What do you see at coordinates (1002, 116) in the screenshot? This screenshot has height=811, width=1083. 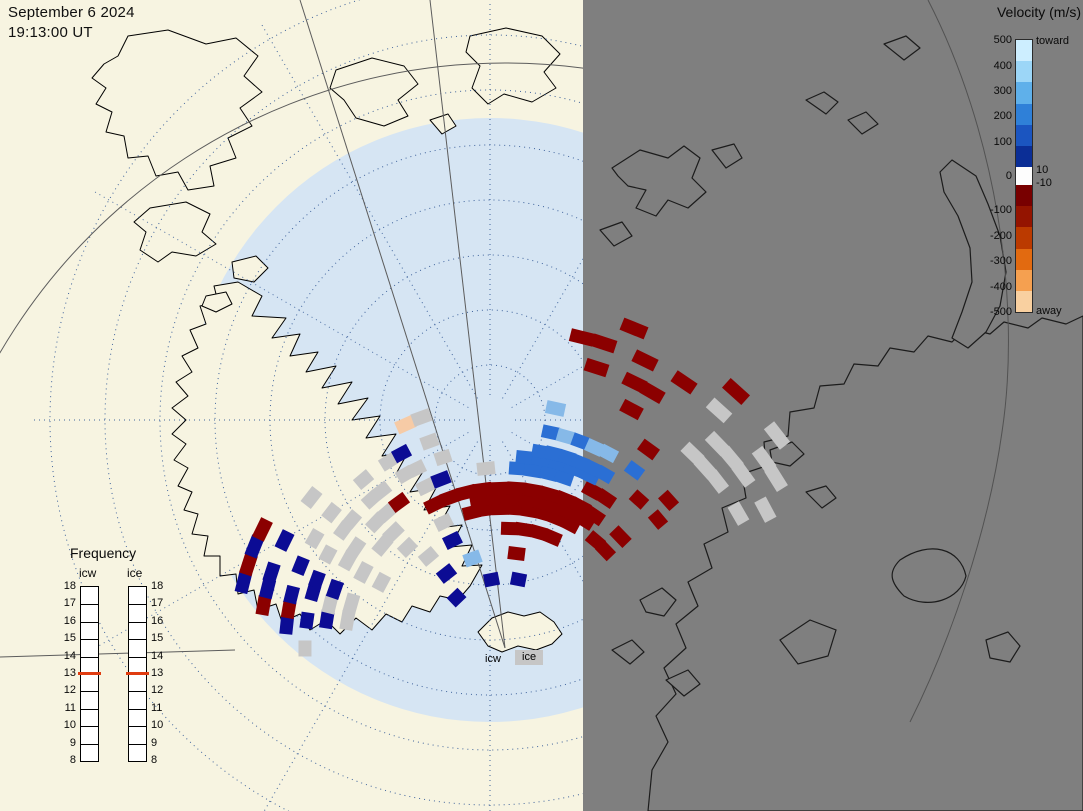 I see `velocity-tick-label: 200` at bounding box center [1002, 116].